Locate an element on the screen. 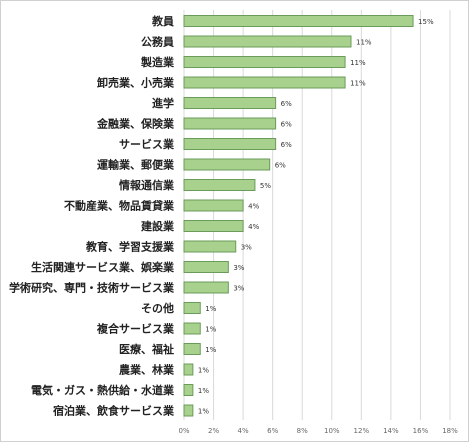  x-tick-label: 0% is located at coordinates (183, 431).